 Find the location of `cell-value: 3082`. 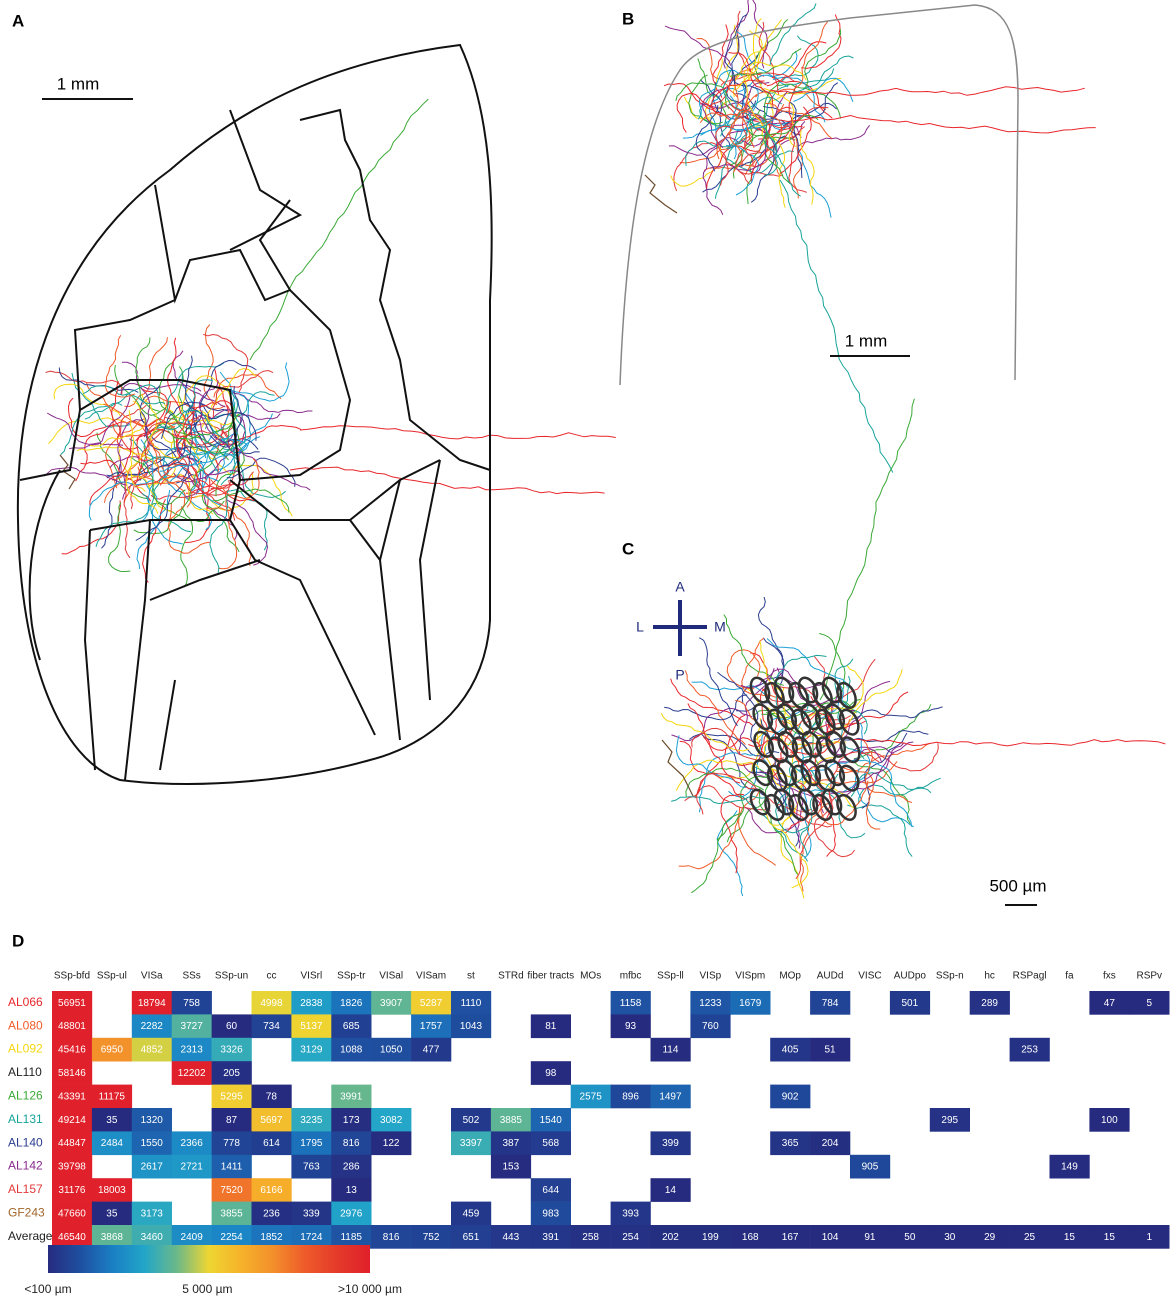

cell-value: 3082 is located at coordinates (391, 1120).